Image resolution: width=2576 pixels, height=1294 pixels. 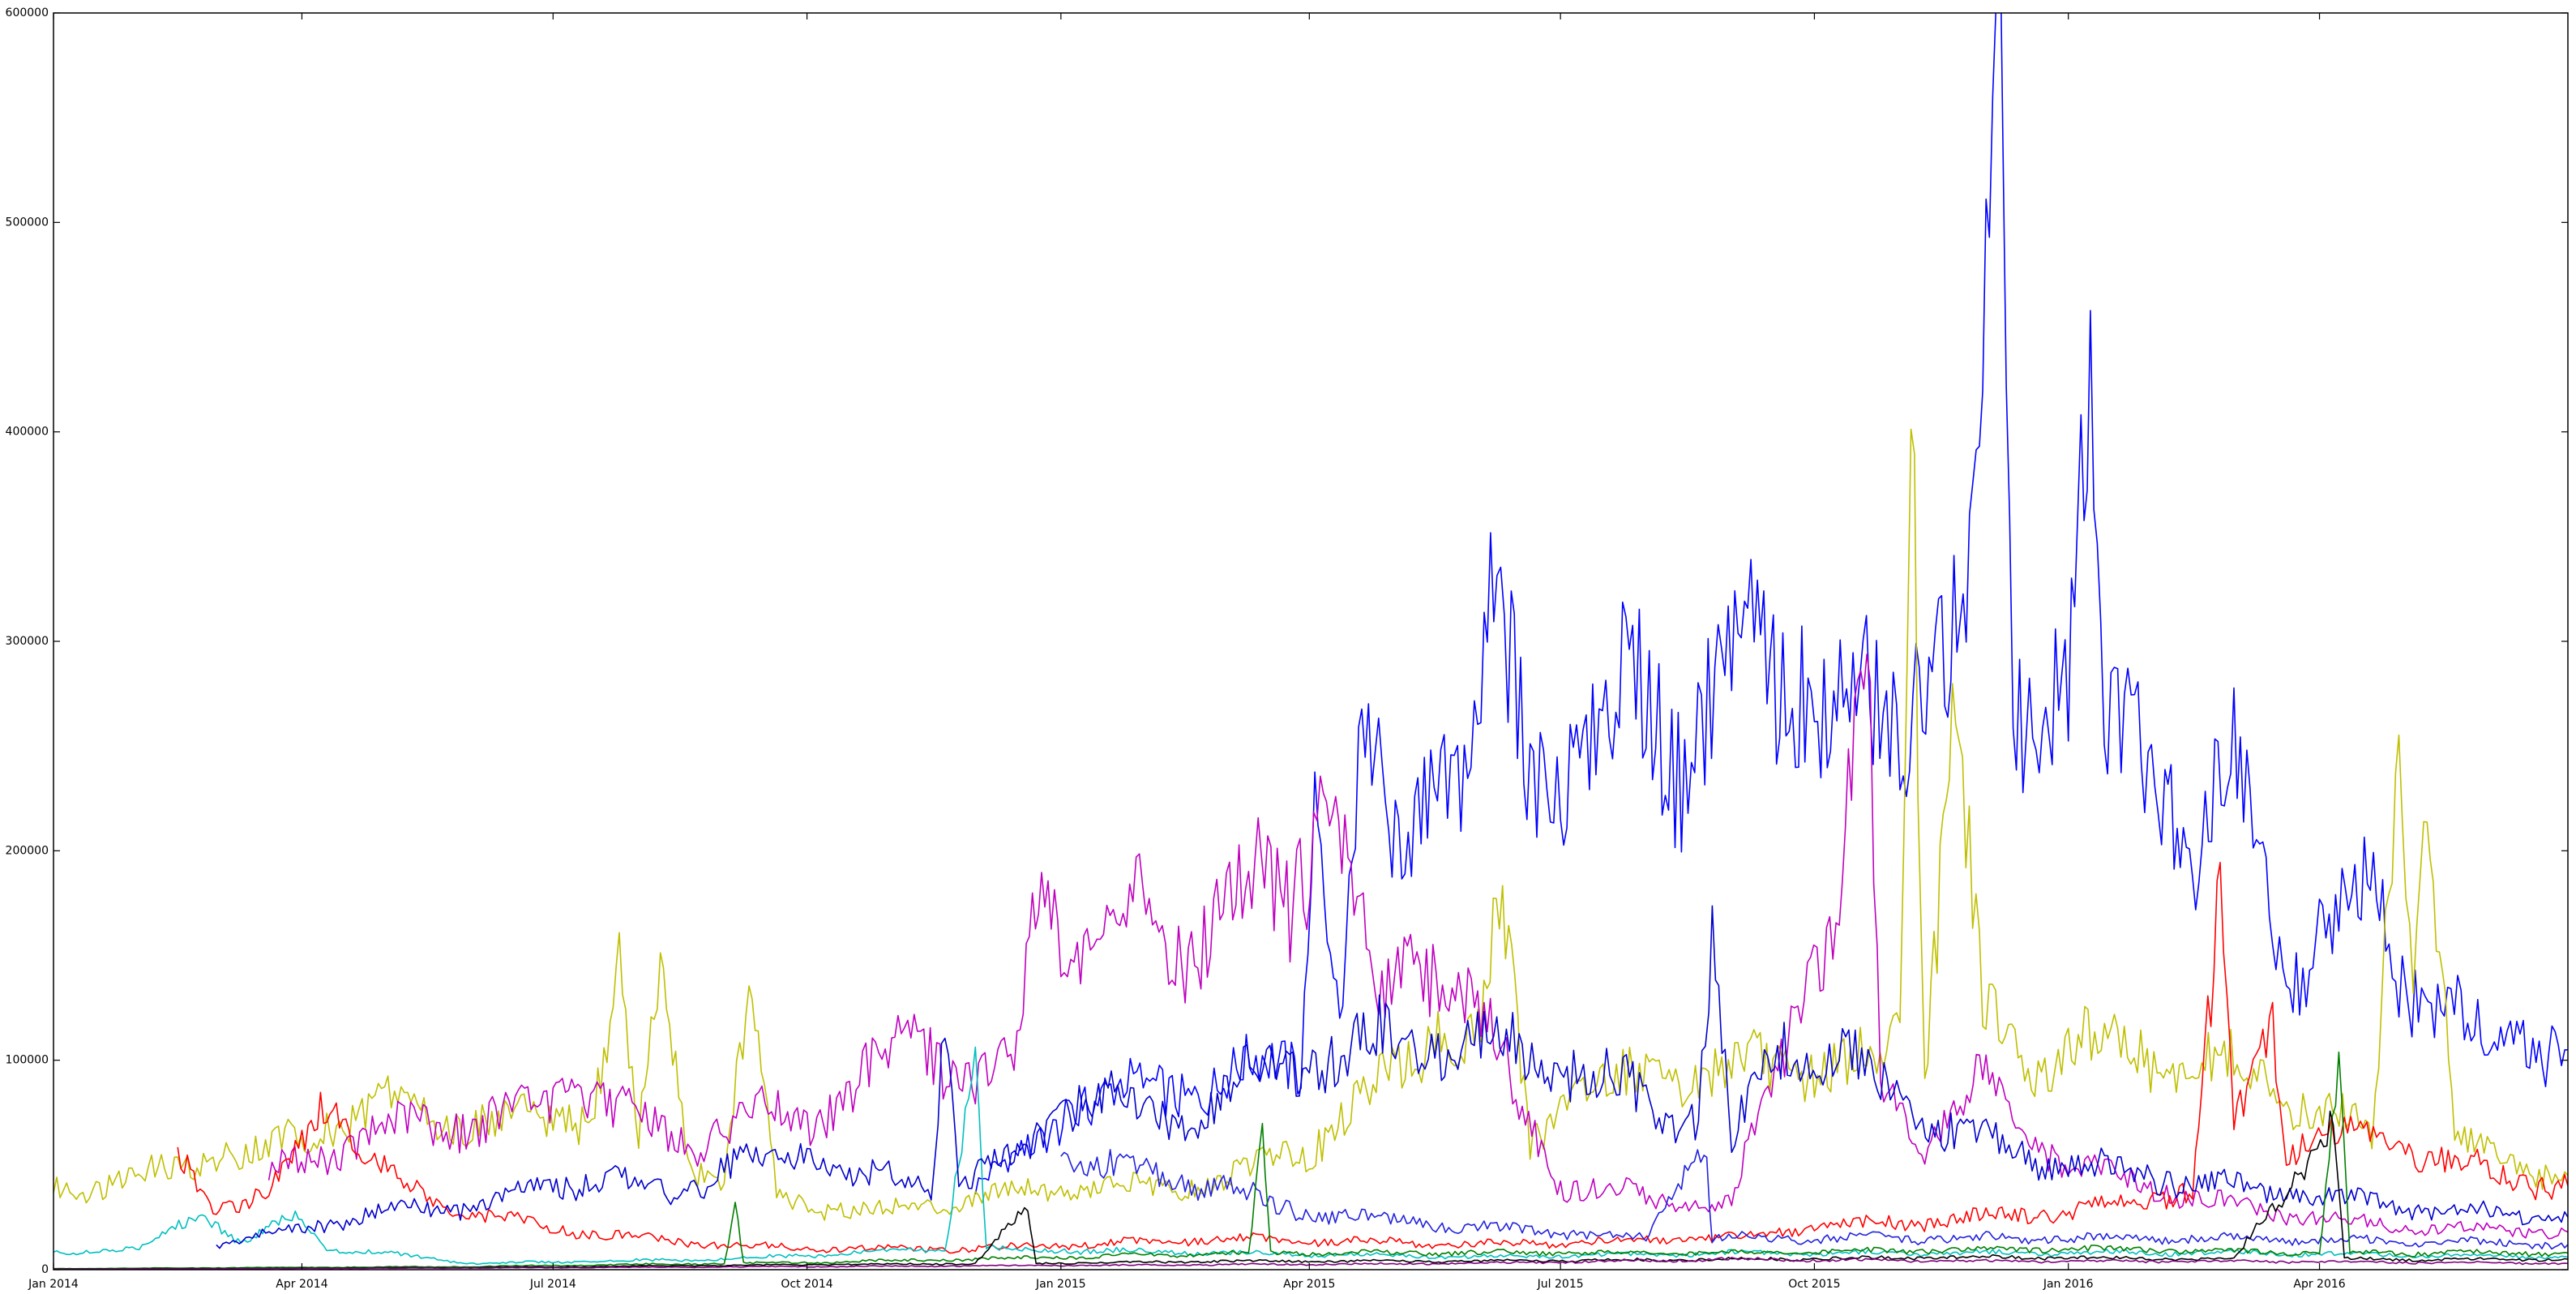 What do you see at coordinates (45, 1269) in the screenshot?
I see `y-tick-label: 0` at bounding box center [45, 1269].